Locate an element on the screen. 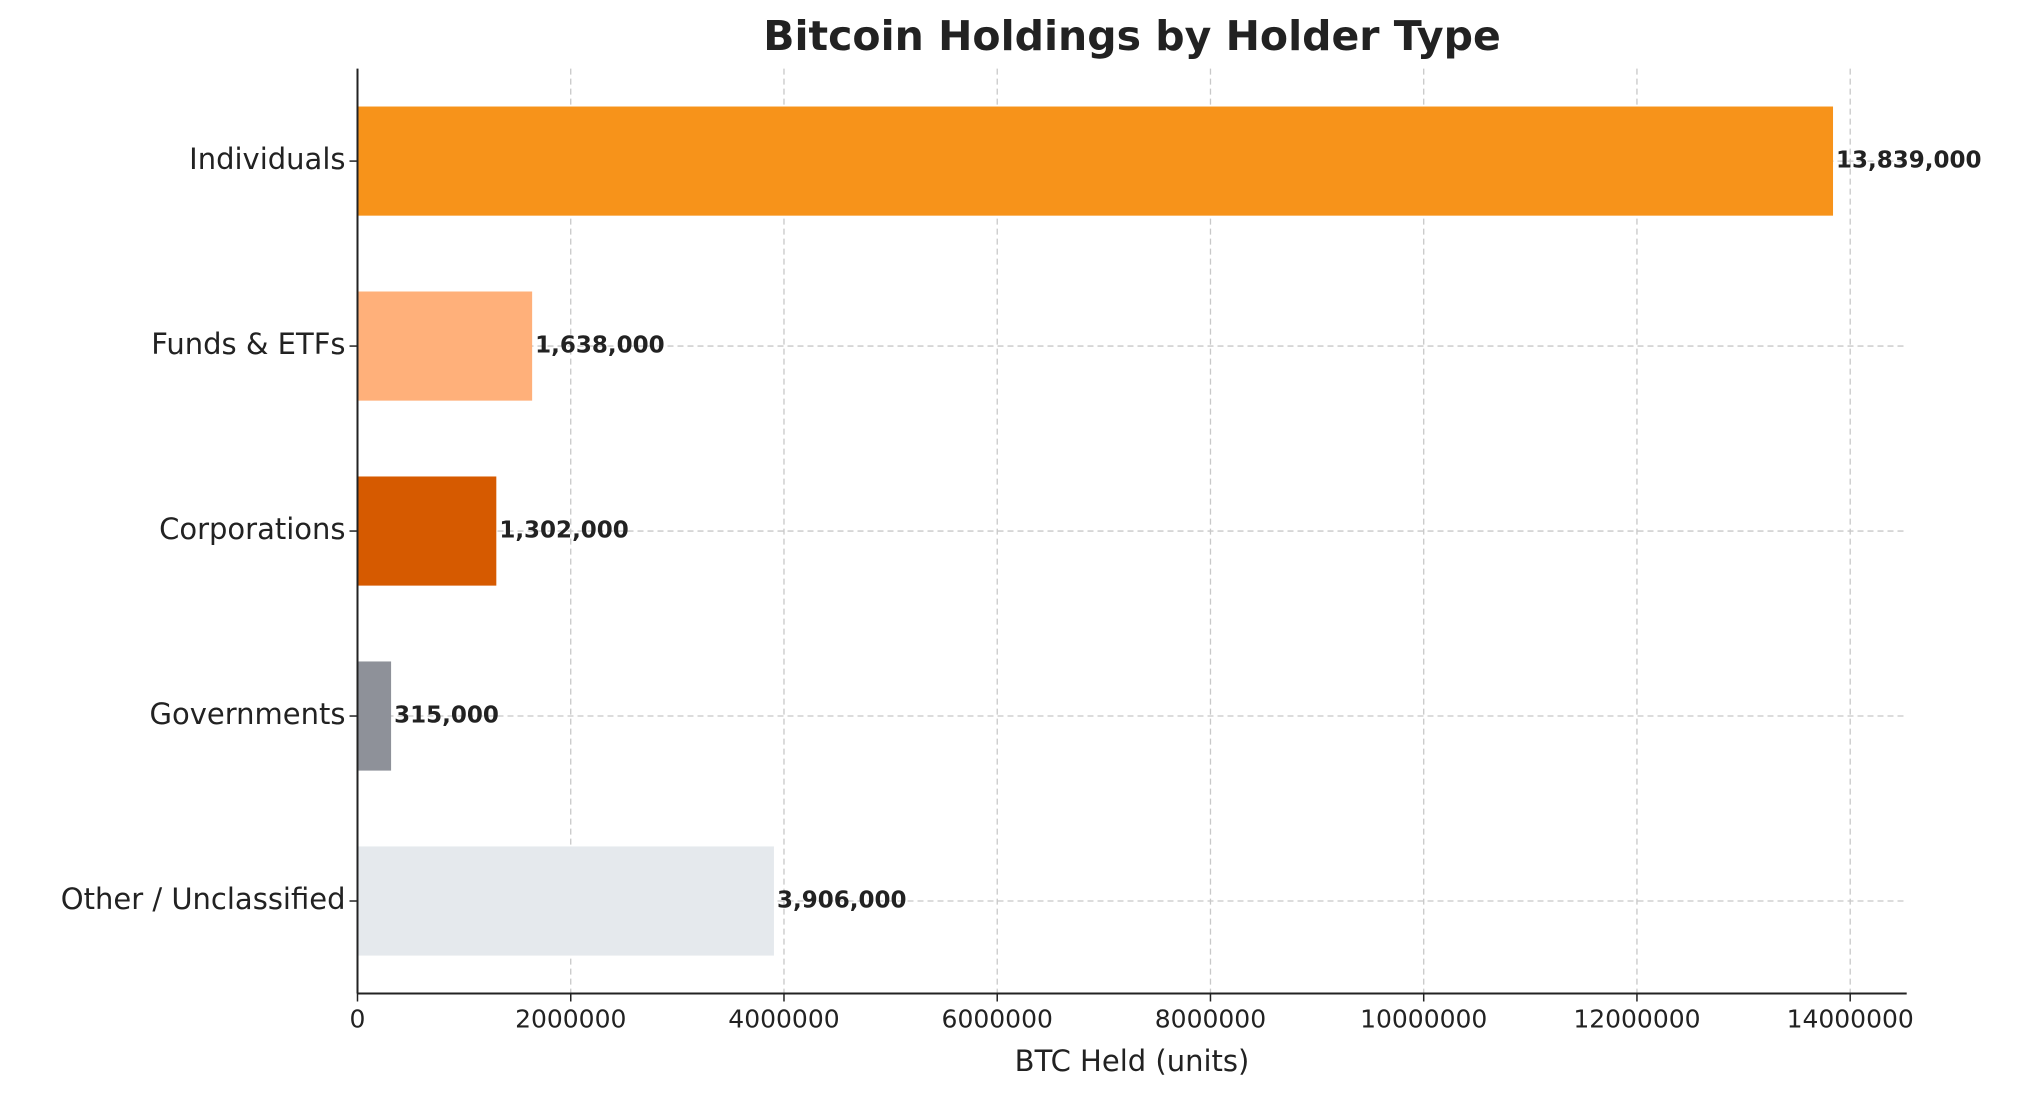  value-label: 1,302,000 is located at coordinates (564, 531).